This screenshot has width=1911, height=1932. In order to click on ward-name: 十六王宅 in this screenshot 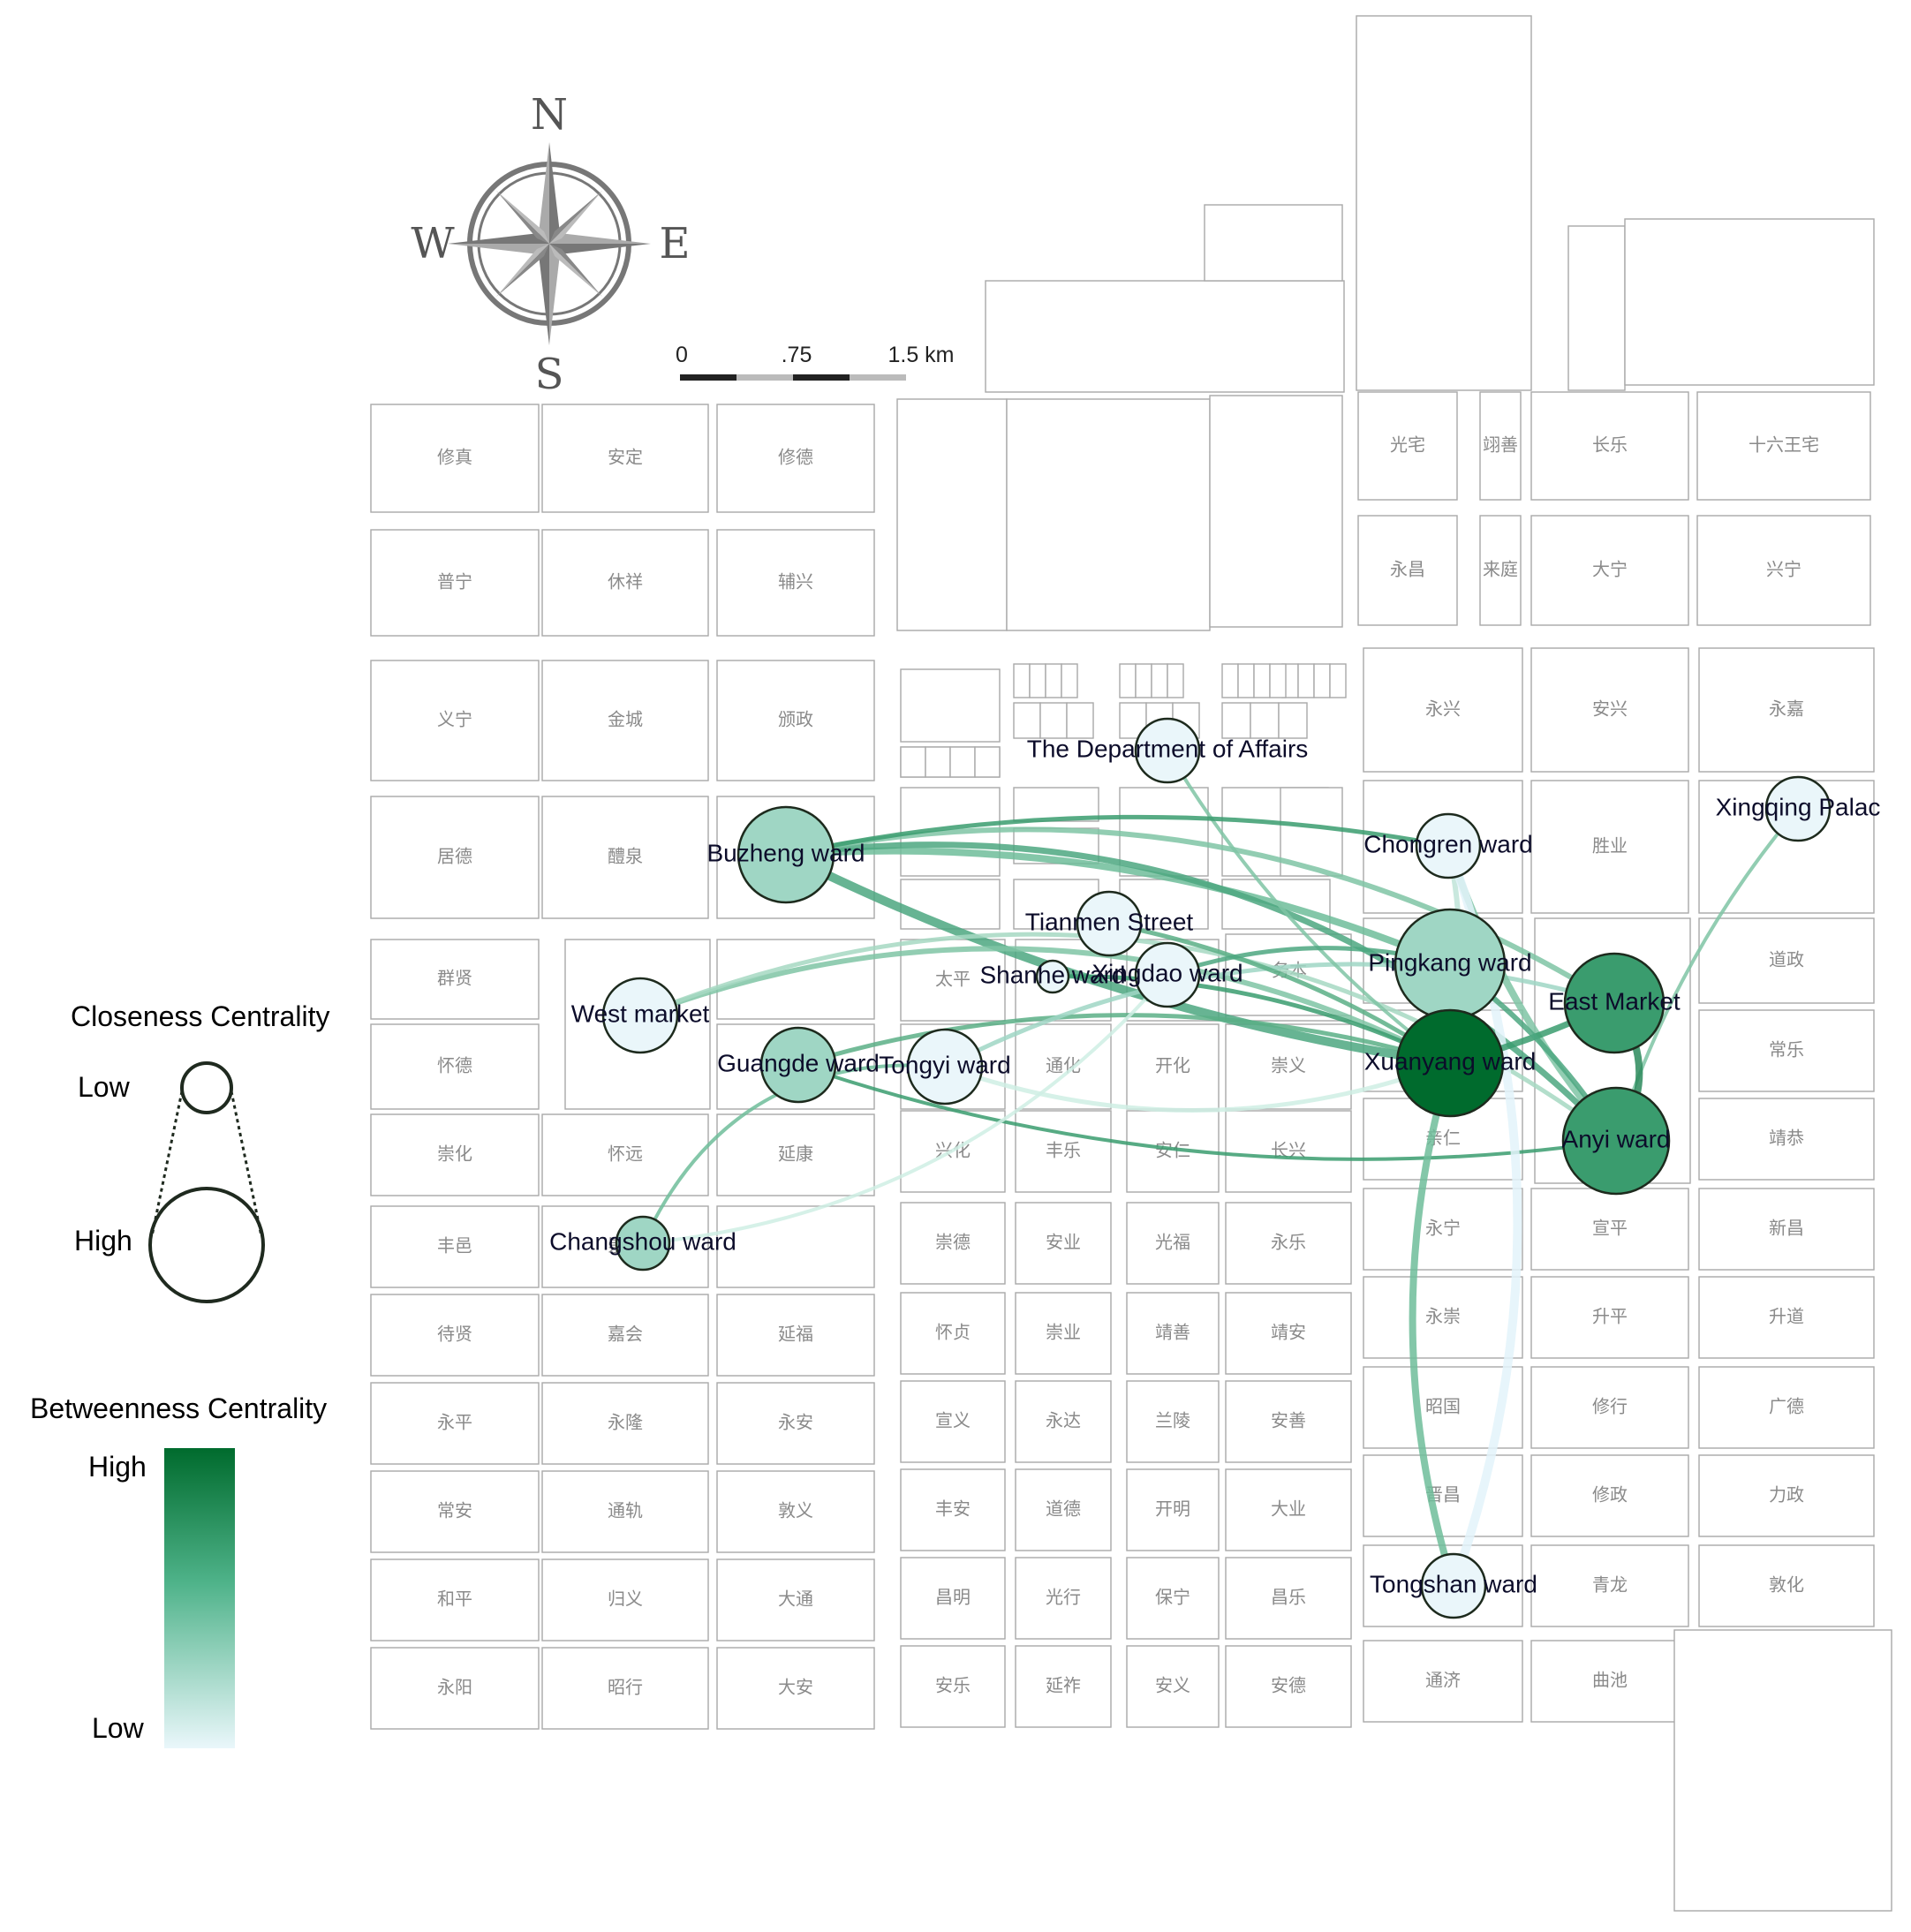, I will do `click(1784, 445)`.